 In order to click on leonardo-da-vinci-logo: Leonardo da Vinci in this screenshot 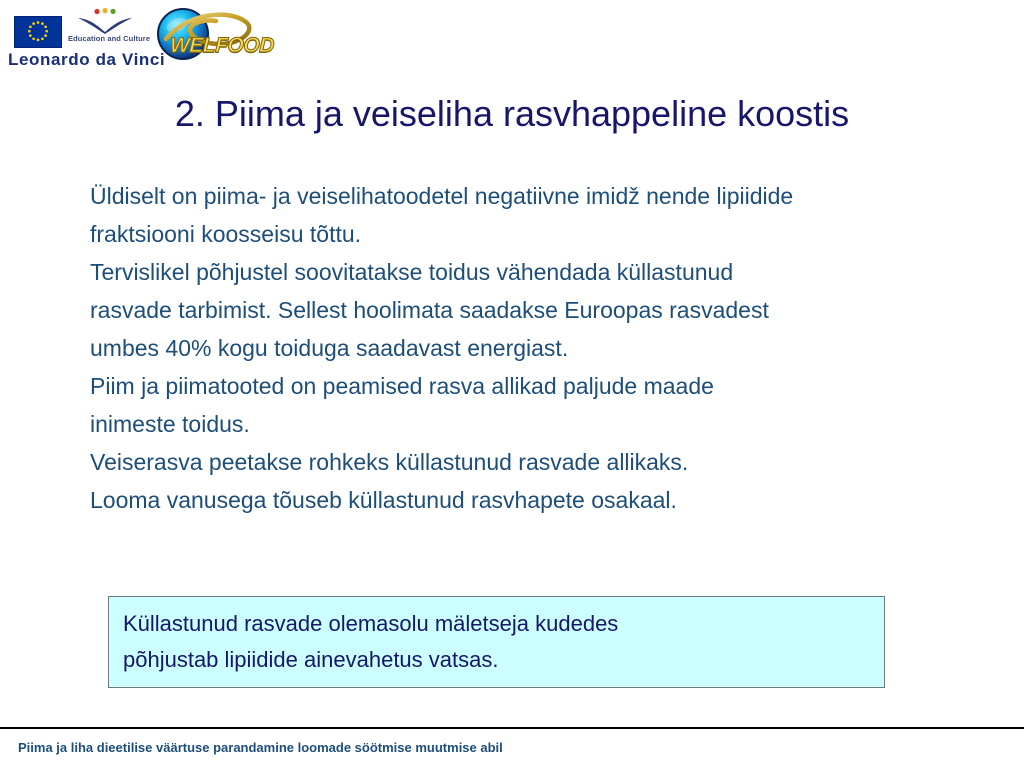, I will do `click(86, 42)`.